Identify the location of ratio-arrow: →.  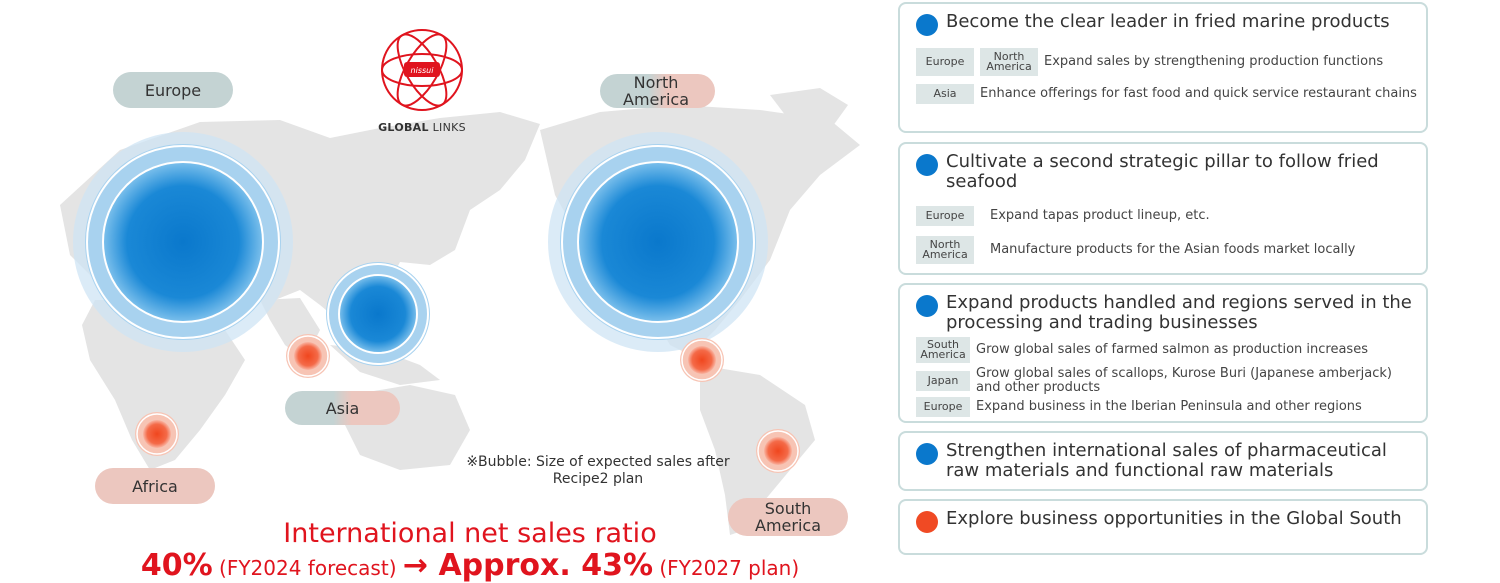
(415, 565).